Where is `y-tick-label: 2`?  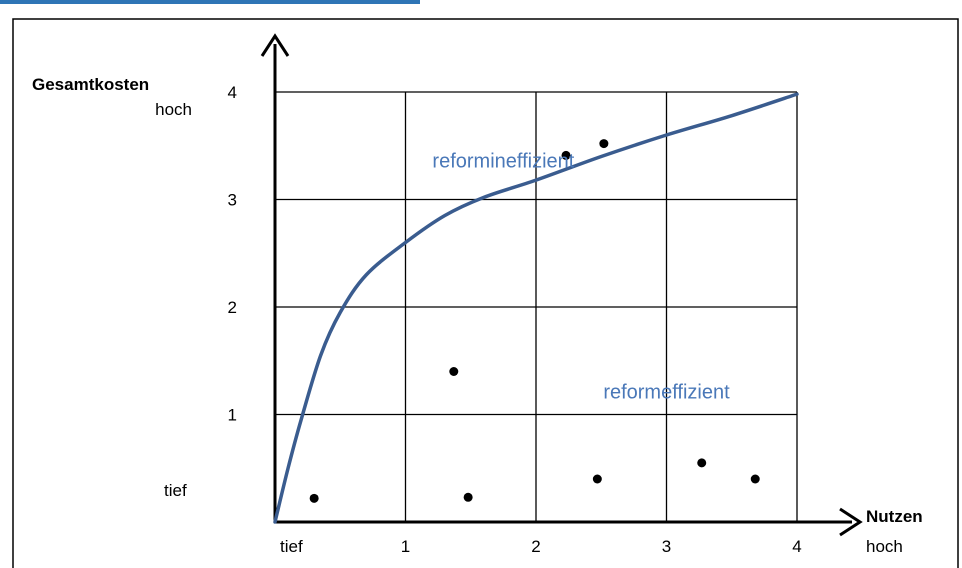 y-tick-label: 2 is located at coordinates (232, 307).